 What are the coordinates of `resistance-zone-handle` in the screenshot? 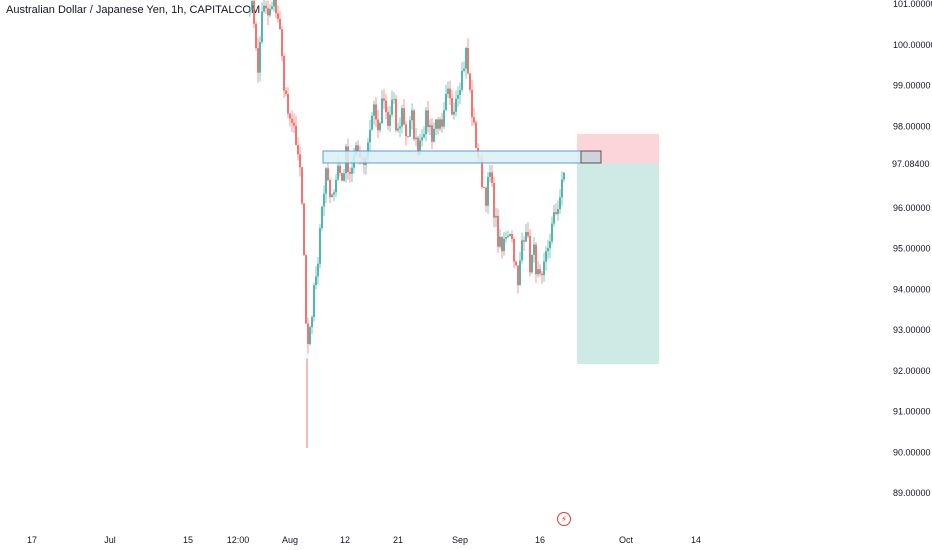 It's located at (591, 157).